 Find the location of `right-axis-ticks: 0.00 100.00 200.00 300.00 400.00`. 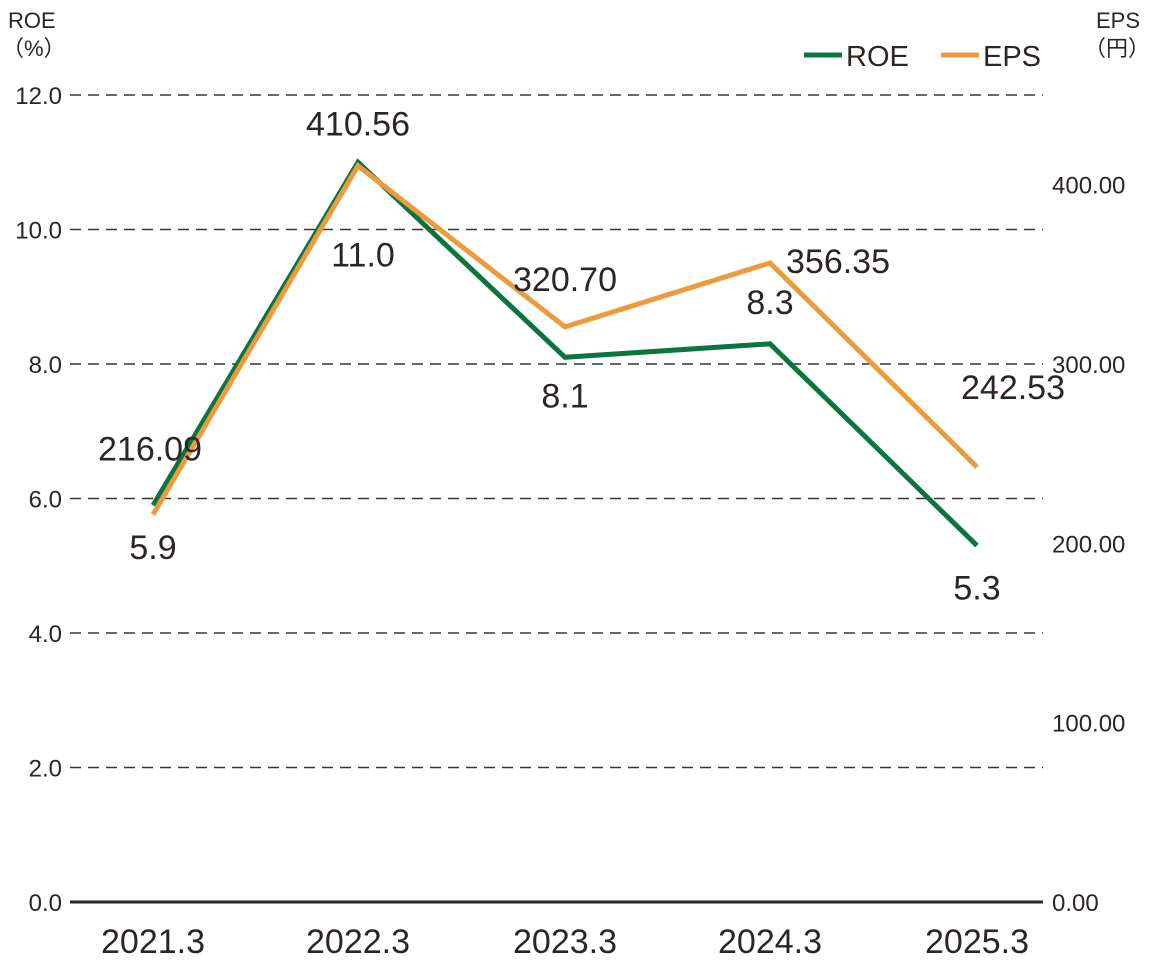

right-axis-ticks: 0.00 100.00 200.00 300.00 400.00 is located at coordinates (1088, 545).